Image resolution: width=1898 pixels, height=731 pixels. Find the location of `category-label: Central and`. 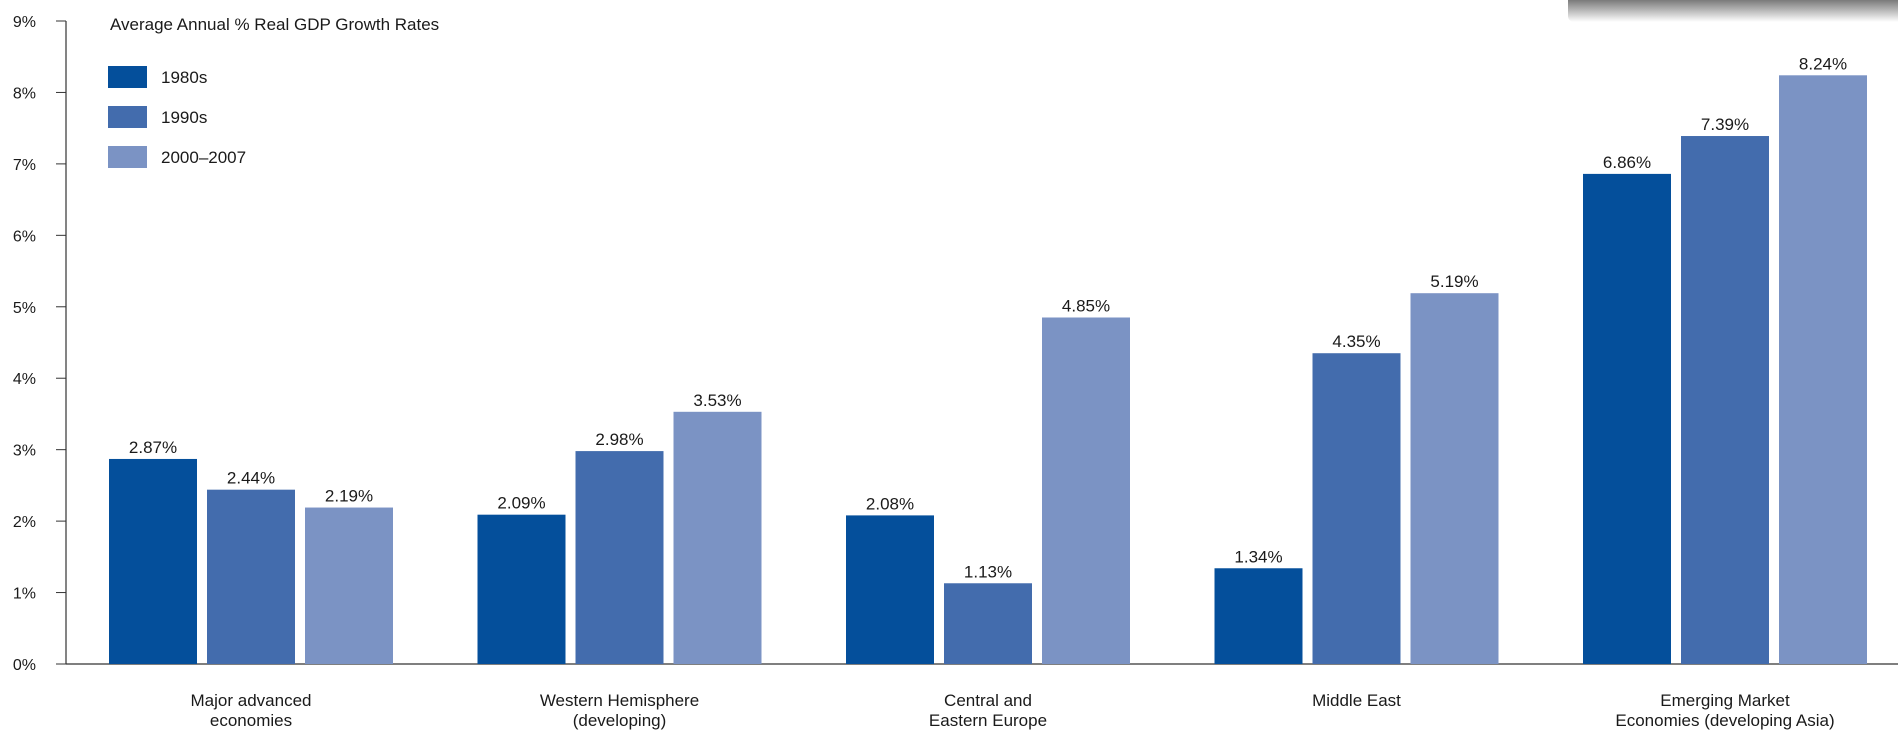

category-label: Central and is located at coordinates (988, 700).